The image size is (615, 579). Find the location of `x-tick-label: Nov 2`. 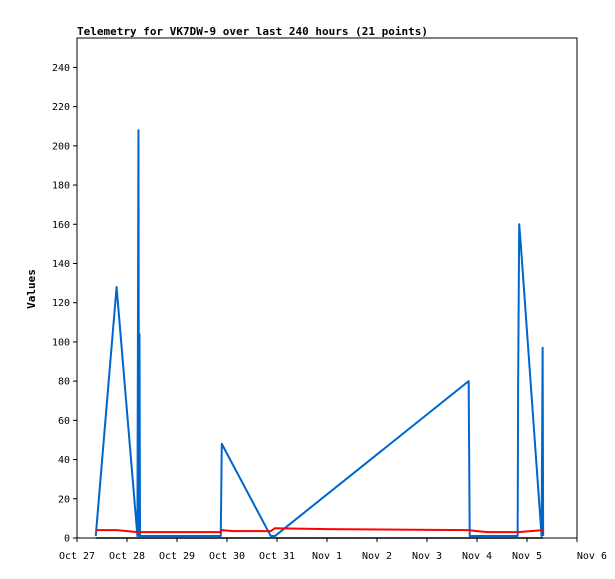

x-tick-label: Nov 2 is located at coordinates (377, 556).